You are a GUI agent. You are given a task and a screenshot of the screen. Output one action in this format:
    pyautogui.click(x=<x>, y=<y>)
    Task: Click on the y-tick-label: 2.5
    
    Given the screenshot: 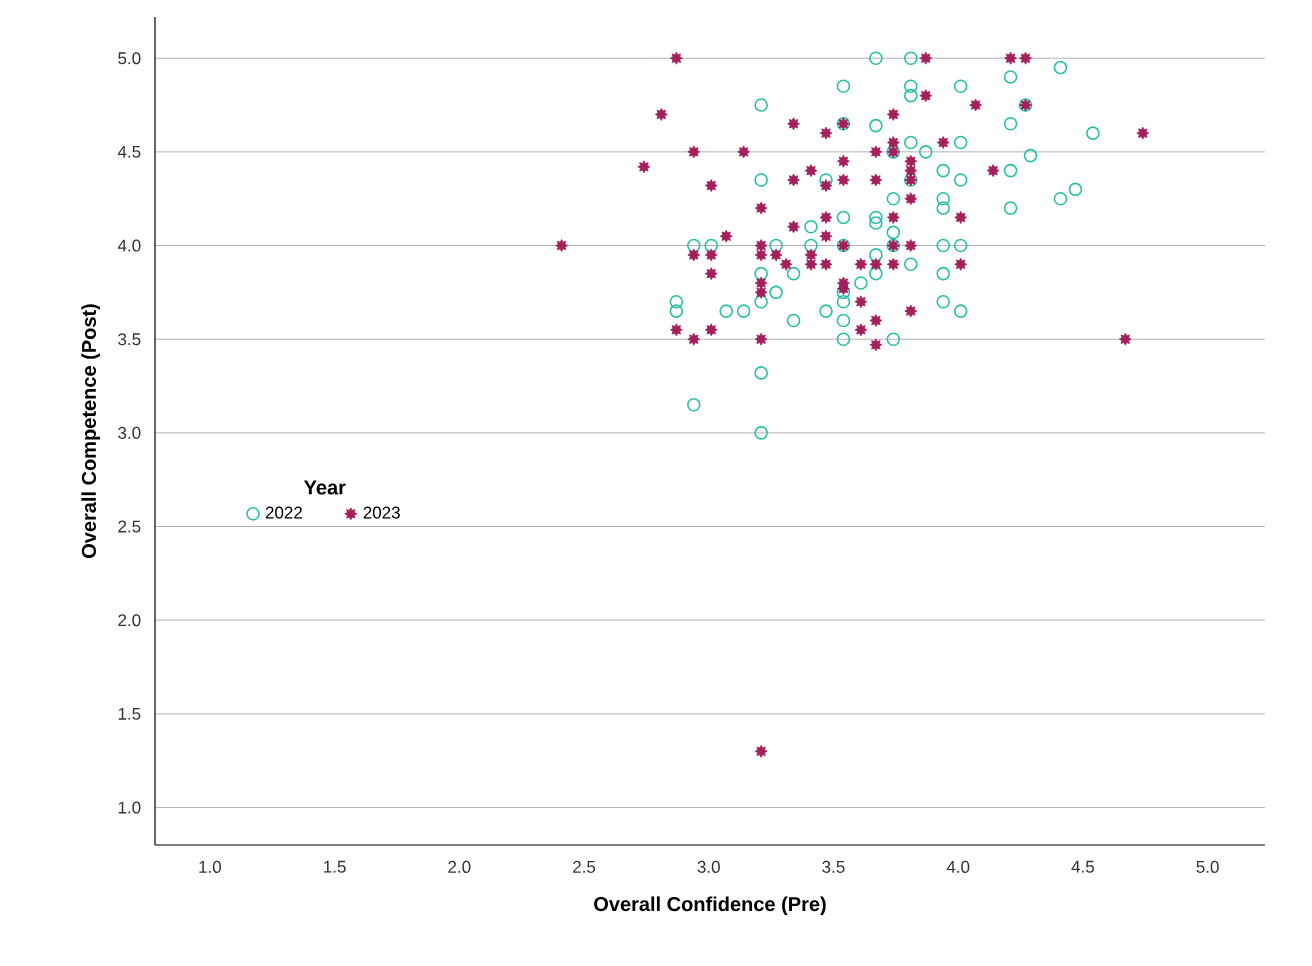 What is the action you would take?
    pyautogui.click(x=129, y=526)
    